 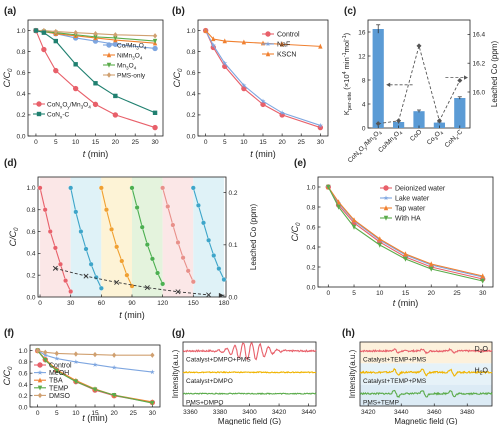 What do you see at coordinates (95, 352) in the screenshot?
I see `series-dmso` at bounding box center [95, 352].